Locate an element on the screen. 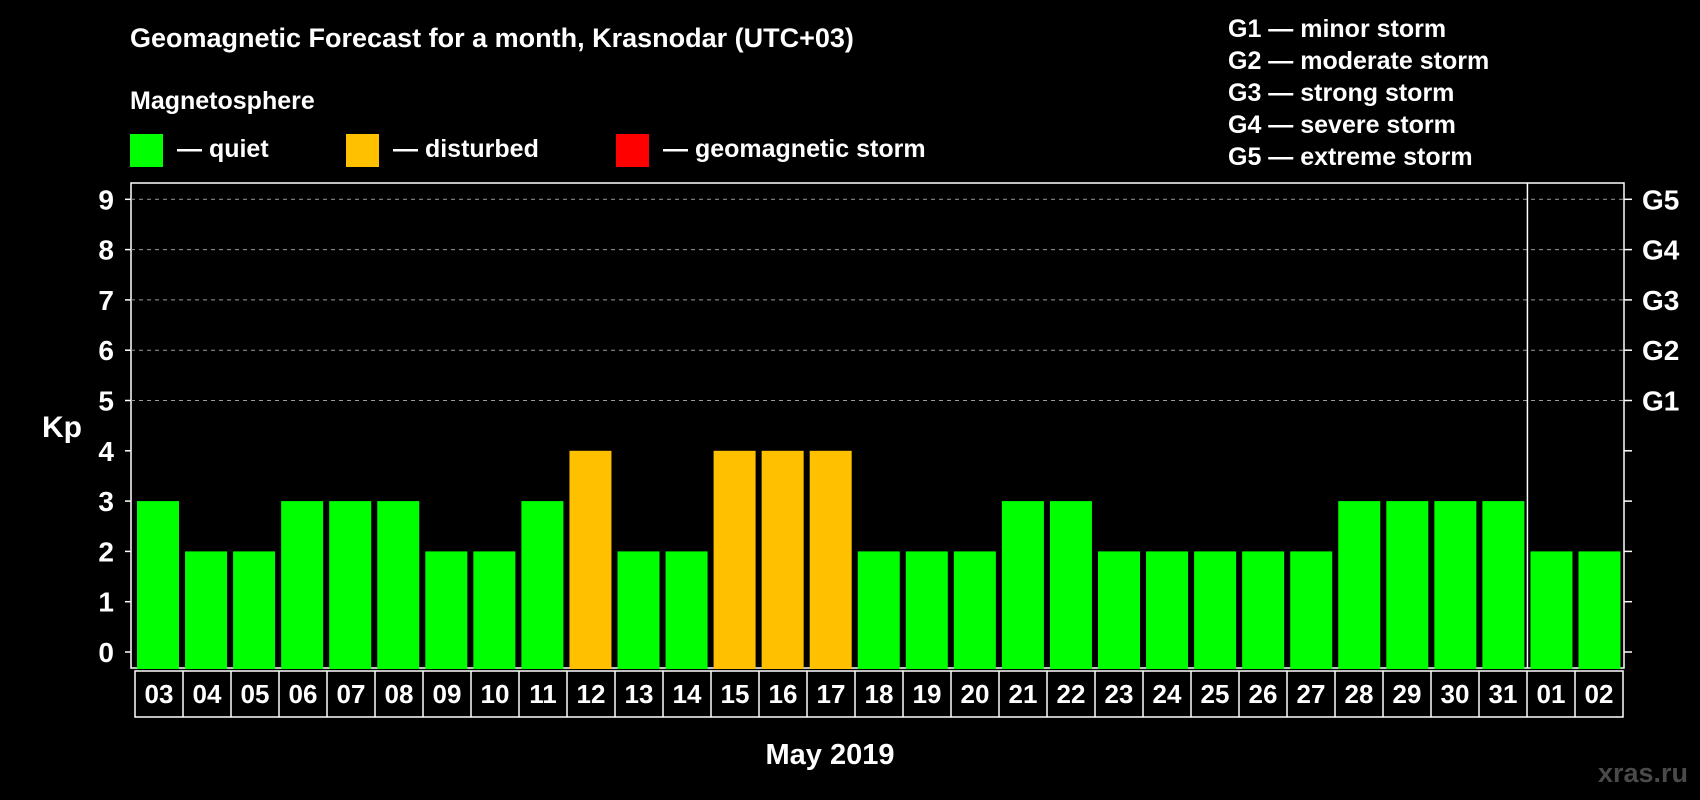  x-tick-label: 10 is located at coordinates (495, 694).